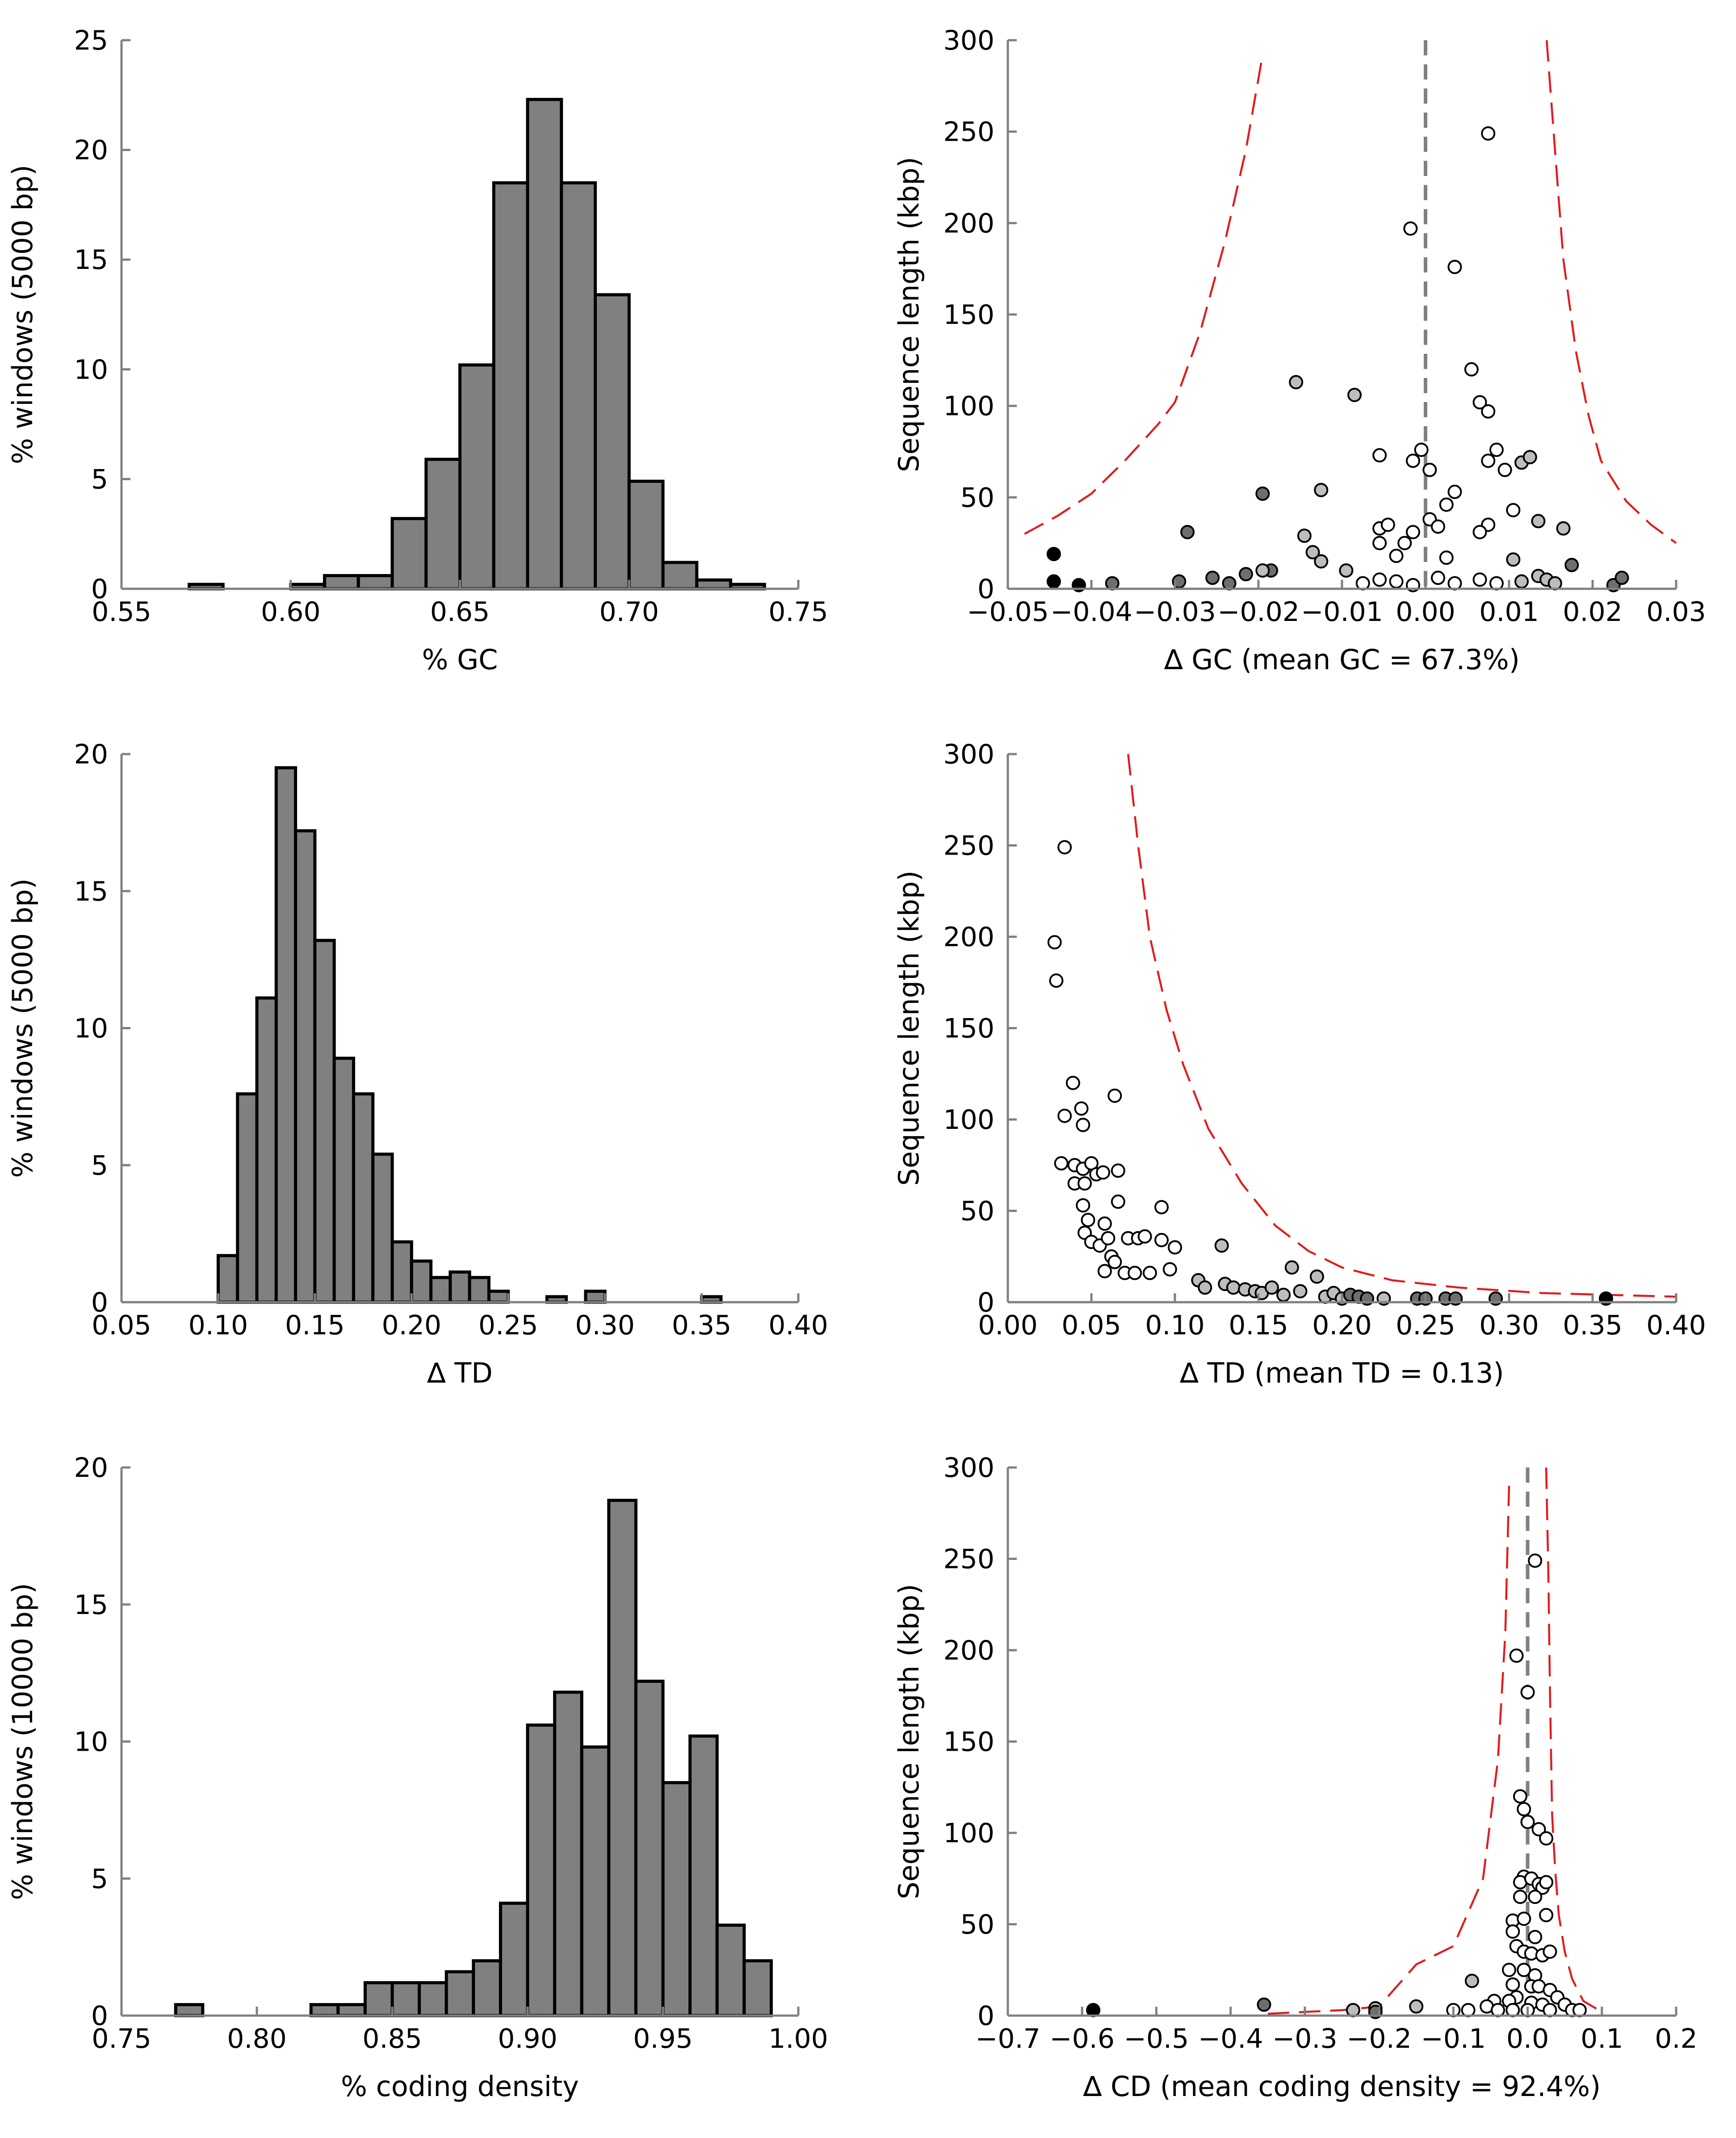 The image size is (1736, 2138). Describe the element at coordinates (1676, 1326) in the screenshot. I see `x-tick-label: 0.40` at that location.